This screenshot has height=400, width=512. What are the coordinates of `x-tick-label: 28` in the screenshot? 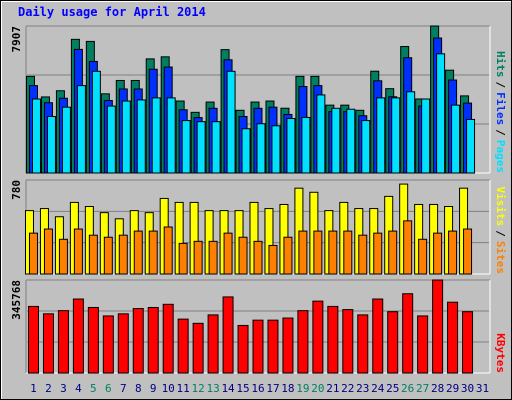 It's located at (437, 388).